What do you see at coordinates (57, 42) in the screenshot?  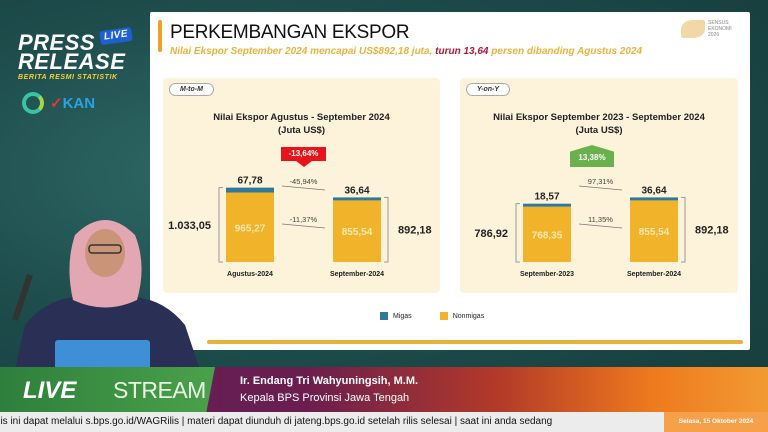 I see `logo-press: PRESS` at bounding box center [57, 42].